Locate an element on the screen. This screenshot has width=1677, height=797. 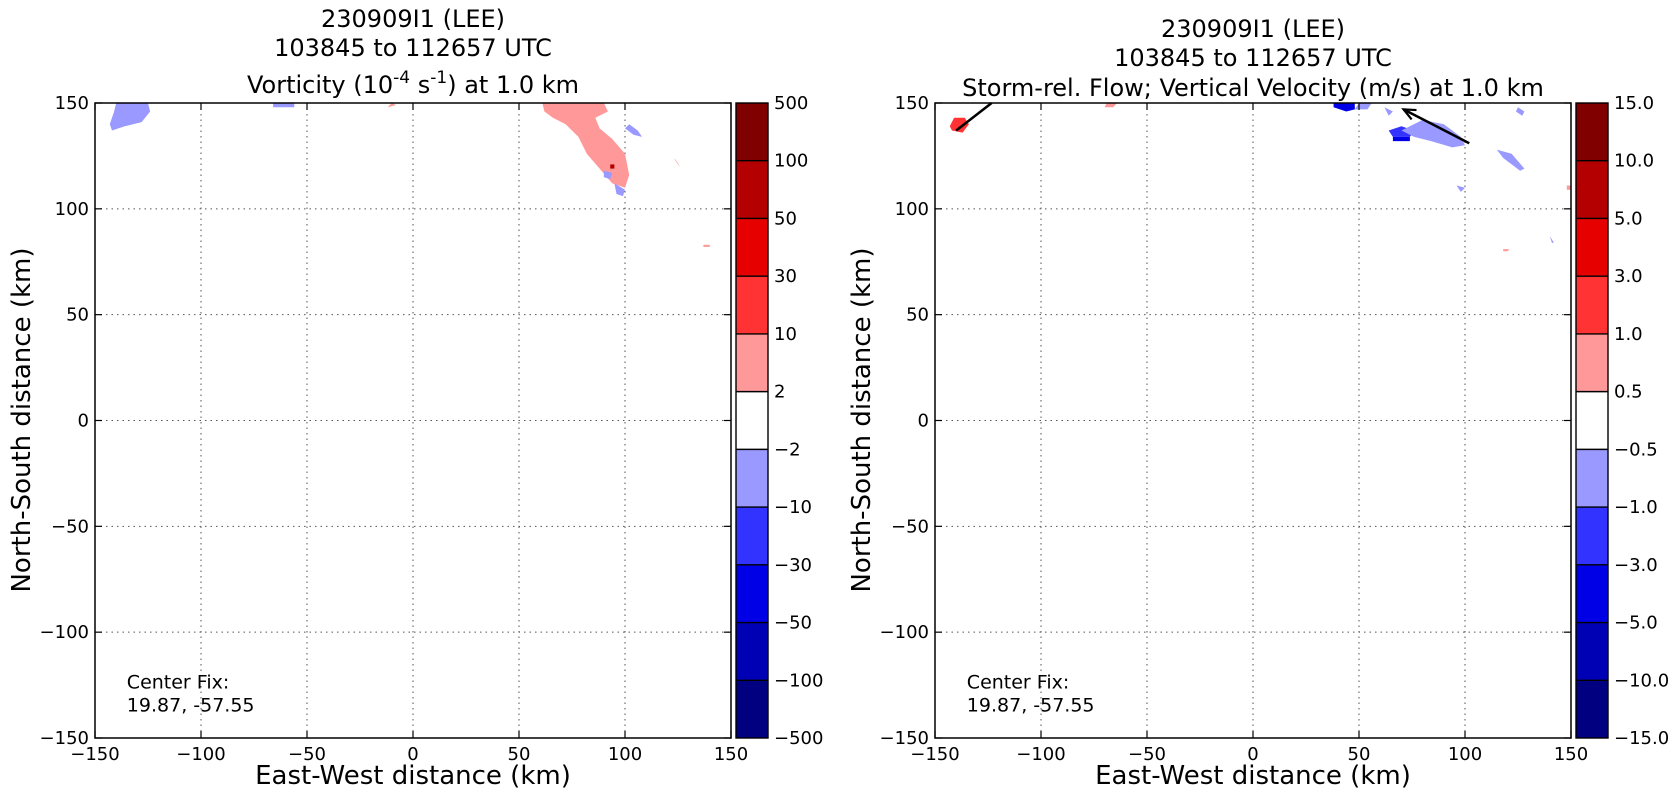
x-tick-label: −50 is located at coordinates (1147, 754).